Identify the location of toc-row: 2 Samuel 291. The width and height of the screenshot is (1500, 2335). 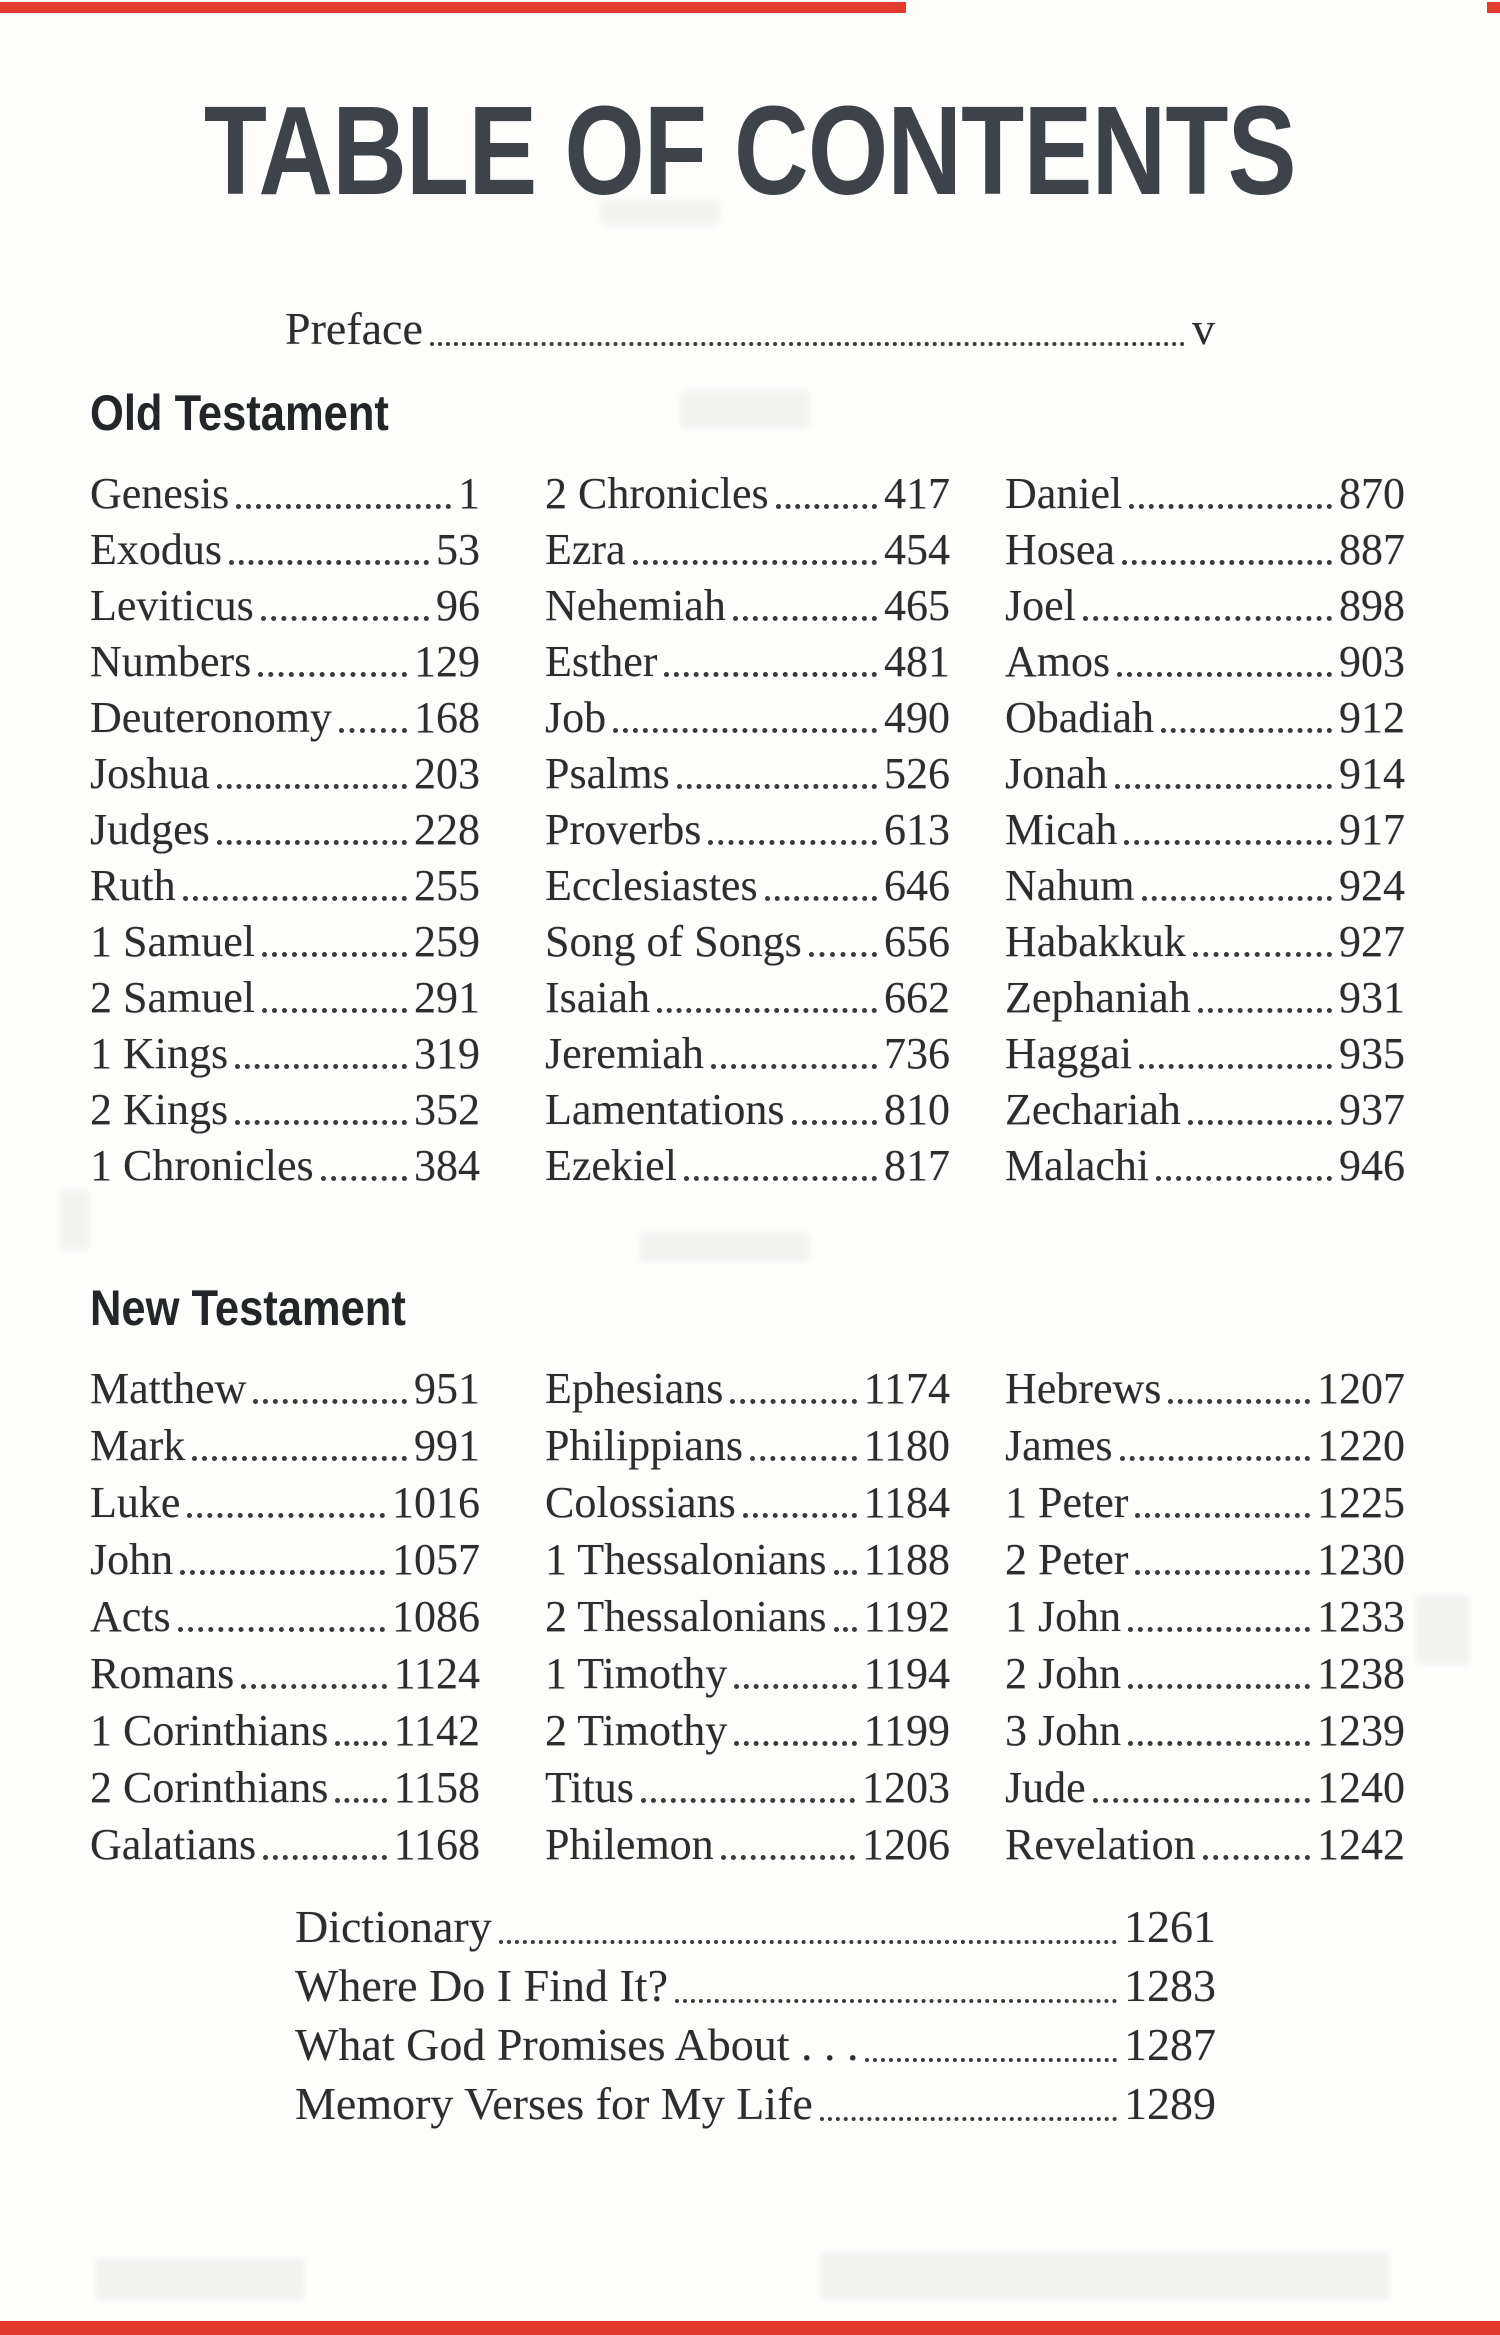
(285, 994).